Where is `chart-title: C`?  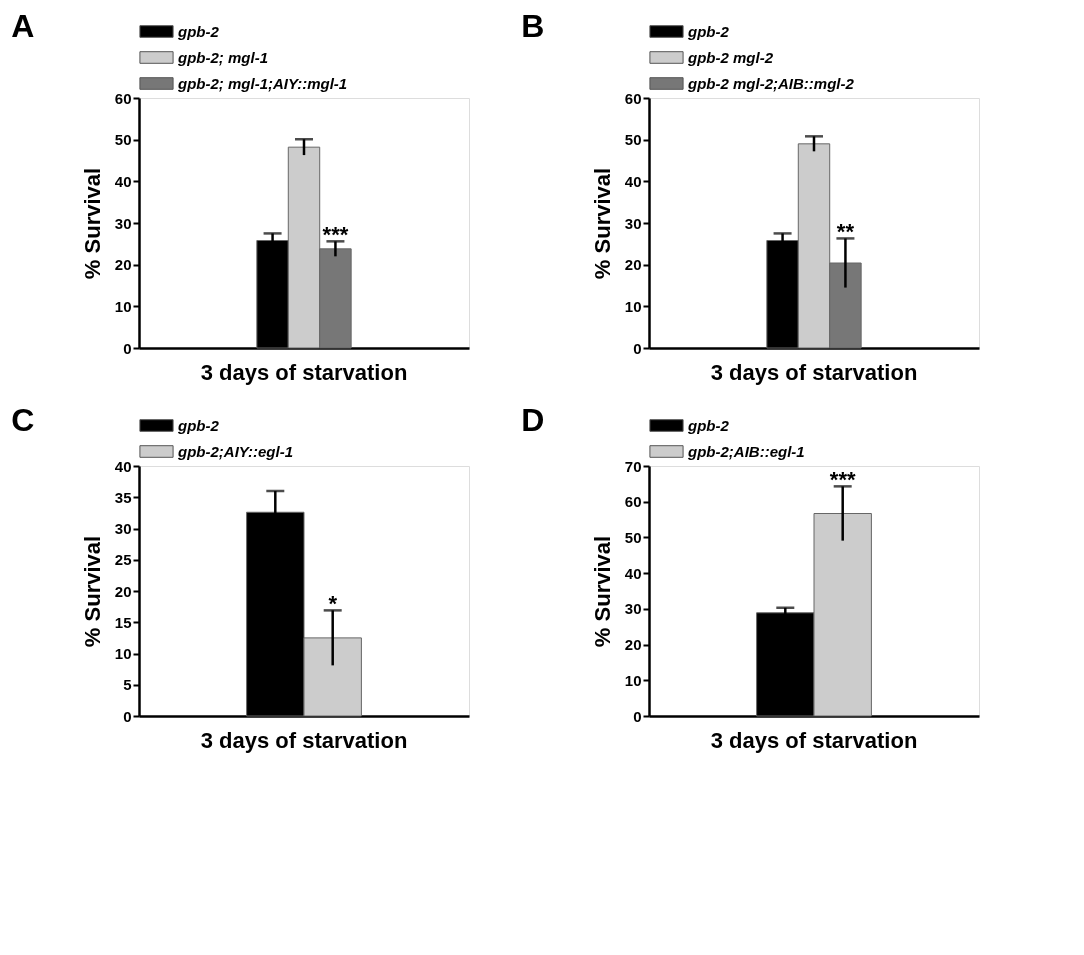
chart-title: C is located at coordinates (23, 420).